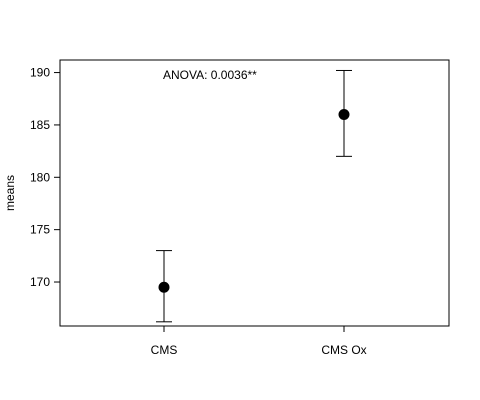 The image size is (480, 400). I want to click on y-tick-label-185: 185, so click(40, 125).